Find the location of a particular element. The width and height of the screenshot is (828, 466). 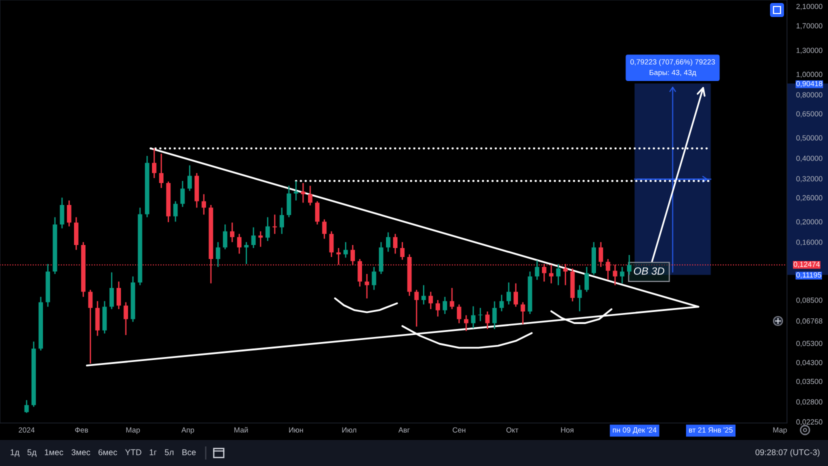

annotation: OB 3D is located at coordinates (649, 271).